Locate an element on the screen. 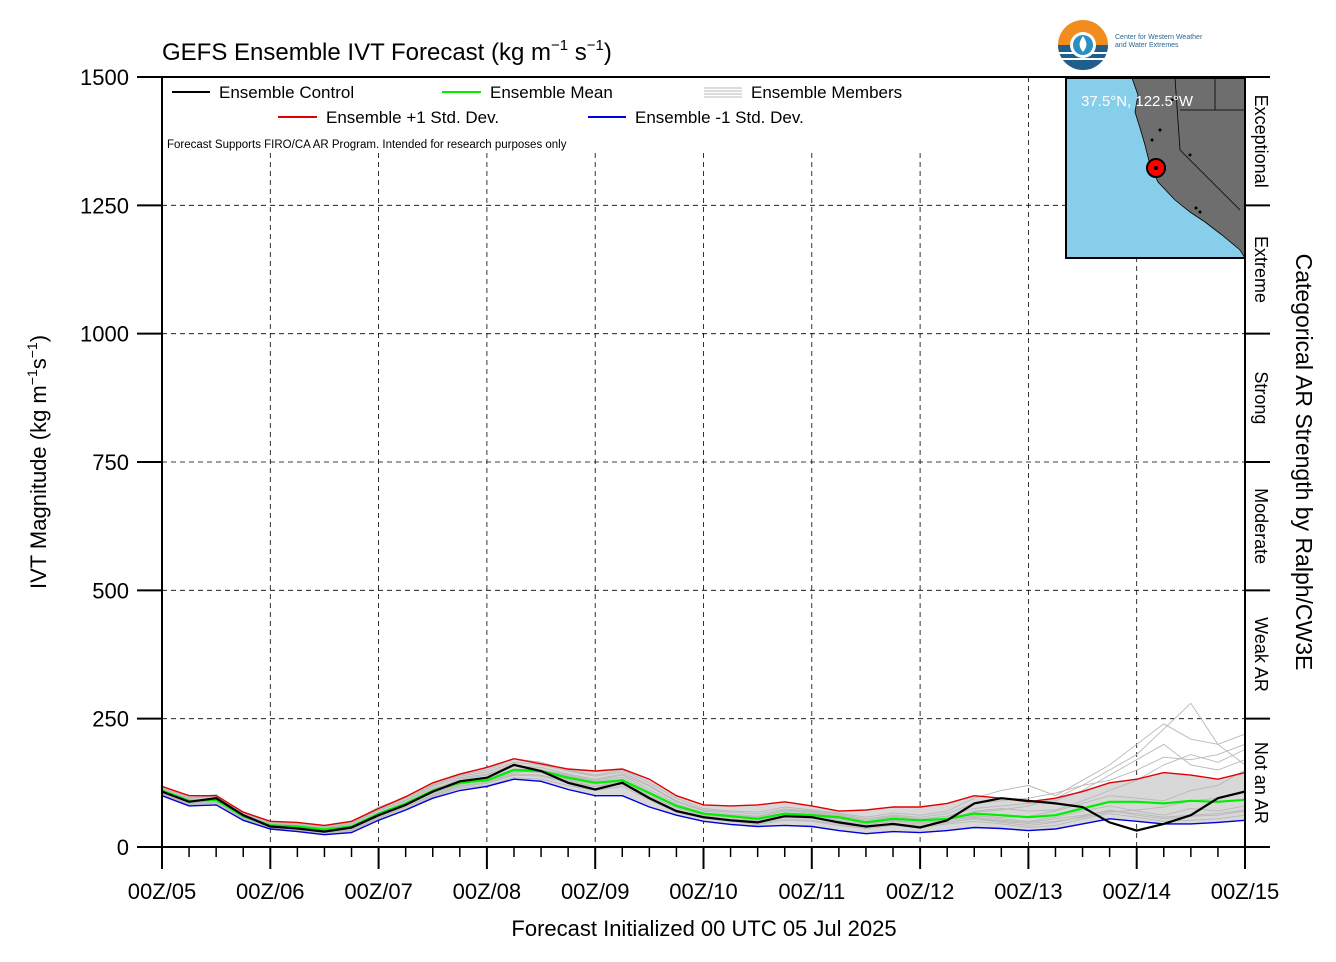 This screenshot has height=962, width=1336. control-line is located at coordinates (703, 798).